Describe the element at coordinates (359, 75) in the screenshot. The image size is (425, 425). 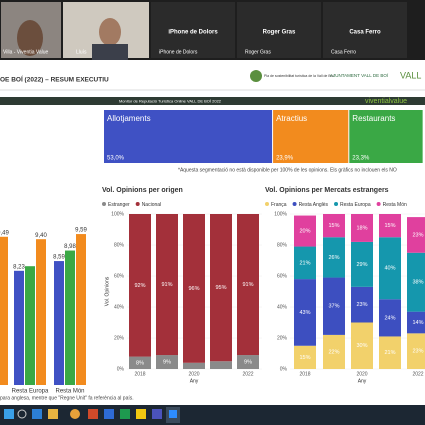
I see `logo: AJUNTAMENT VALL DE BOÍ` at that location.